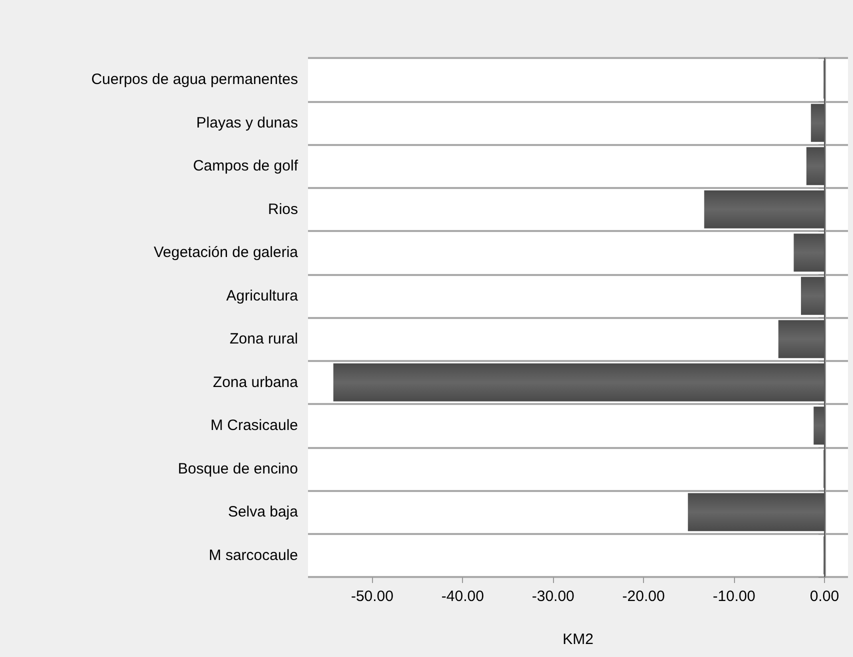 This screenshot has height=657, width=853. Describe the element at coordinates (247, 123) in the screenshot. I see `y-tick-label: Playas y dunas` at that location.